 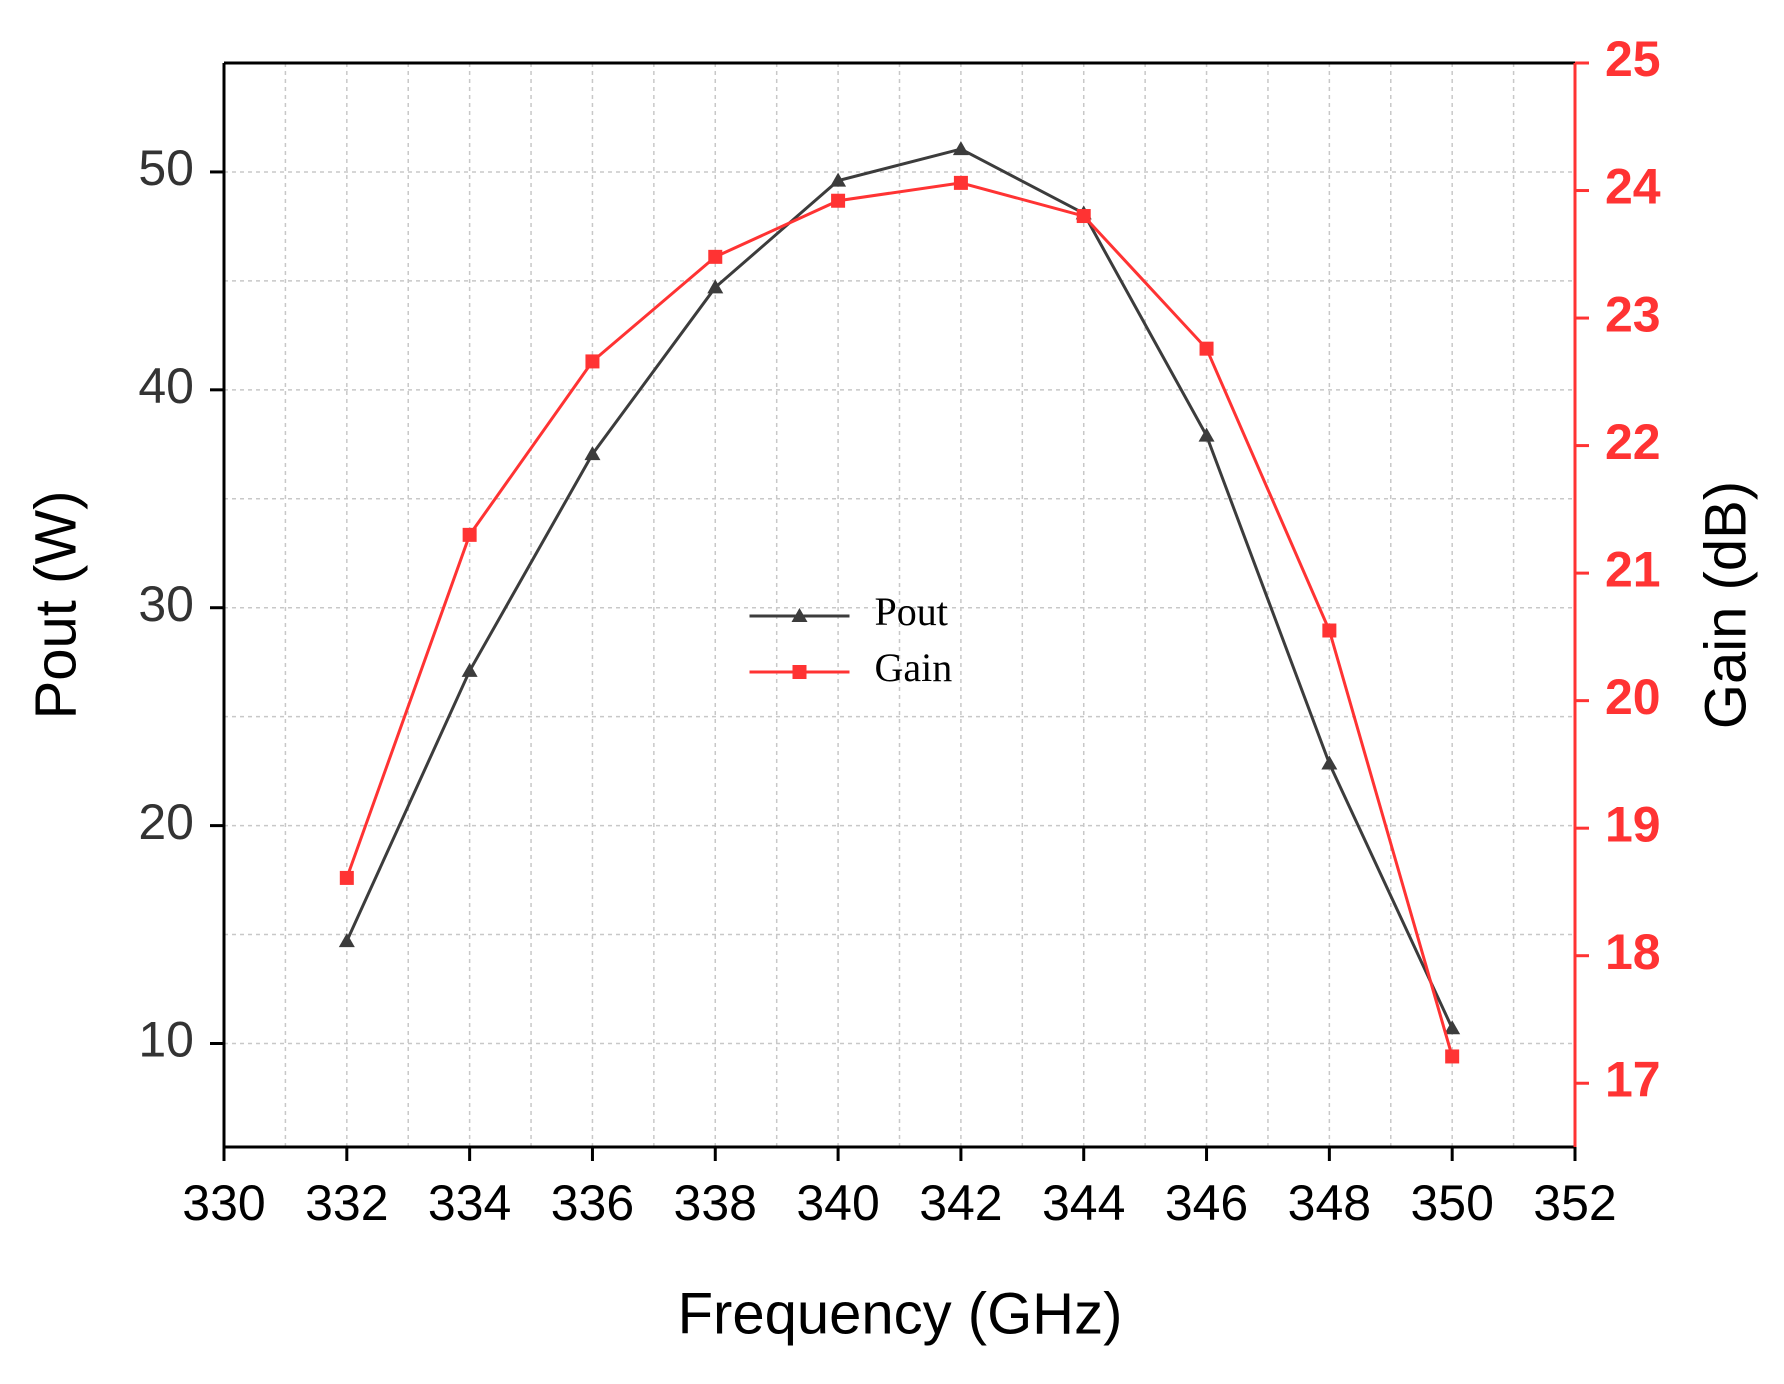 I want to click on y-tick-label: 40, so click(x=166, y=386).